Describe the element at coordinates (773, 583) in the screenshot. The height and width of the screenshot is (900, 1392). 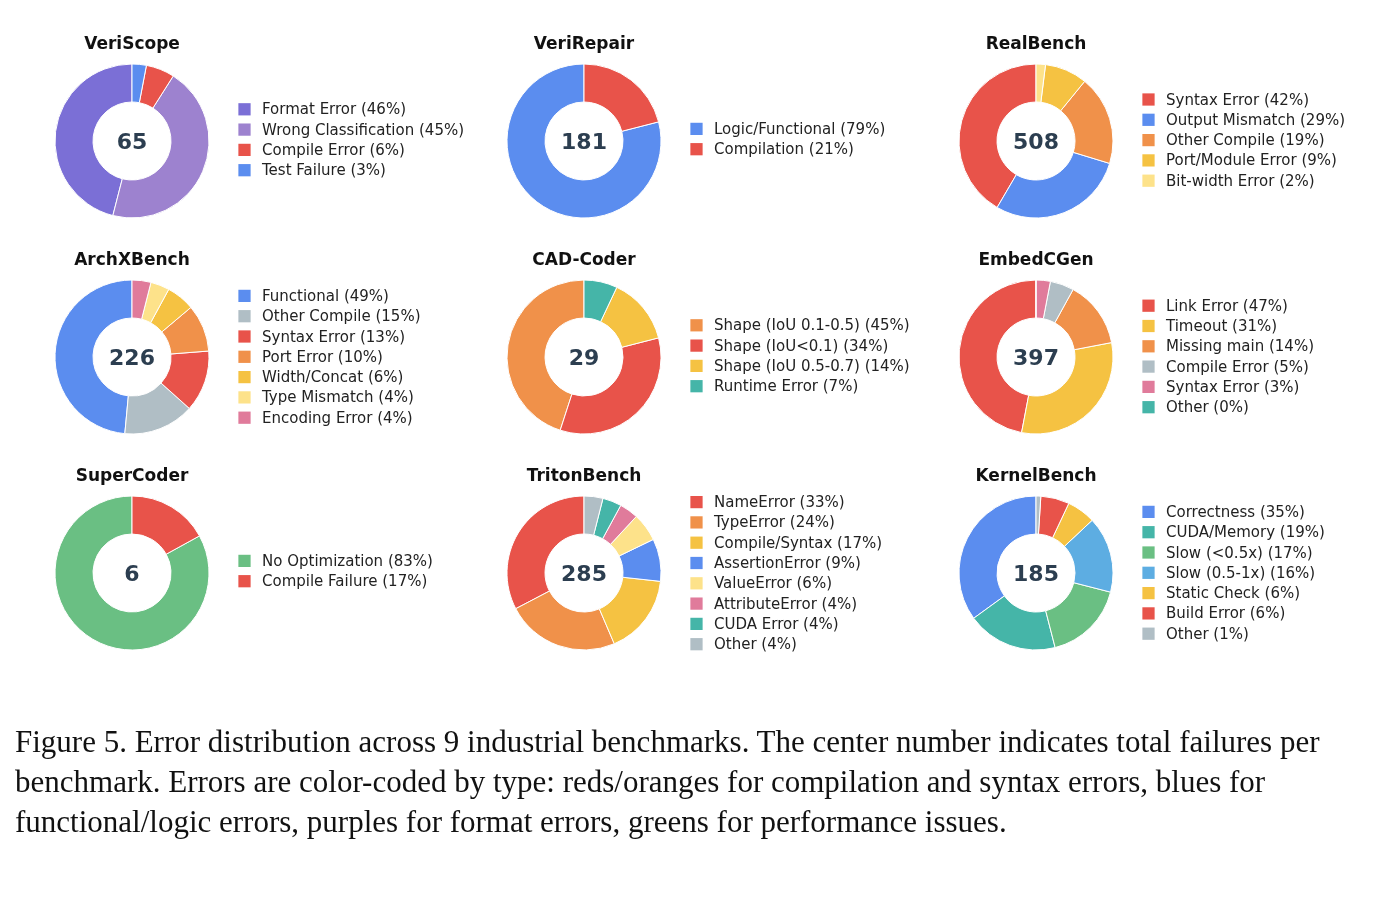
I see `legend-label: ValueError (6%)` at that location.